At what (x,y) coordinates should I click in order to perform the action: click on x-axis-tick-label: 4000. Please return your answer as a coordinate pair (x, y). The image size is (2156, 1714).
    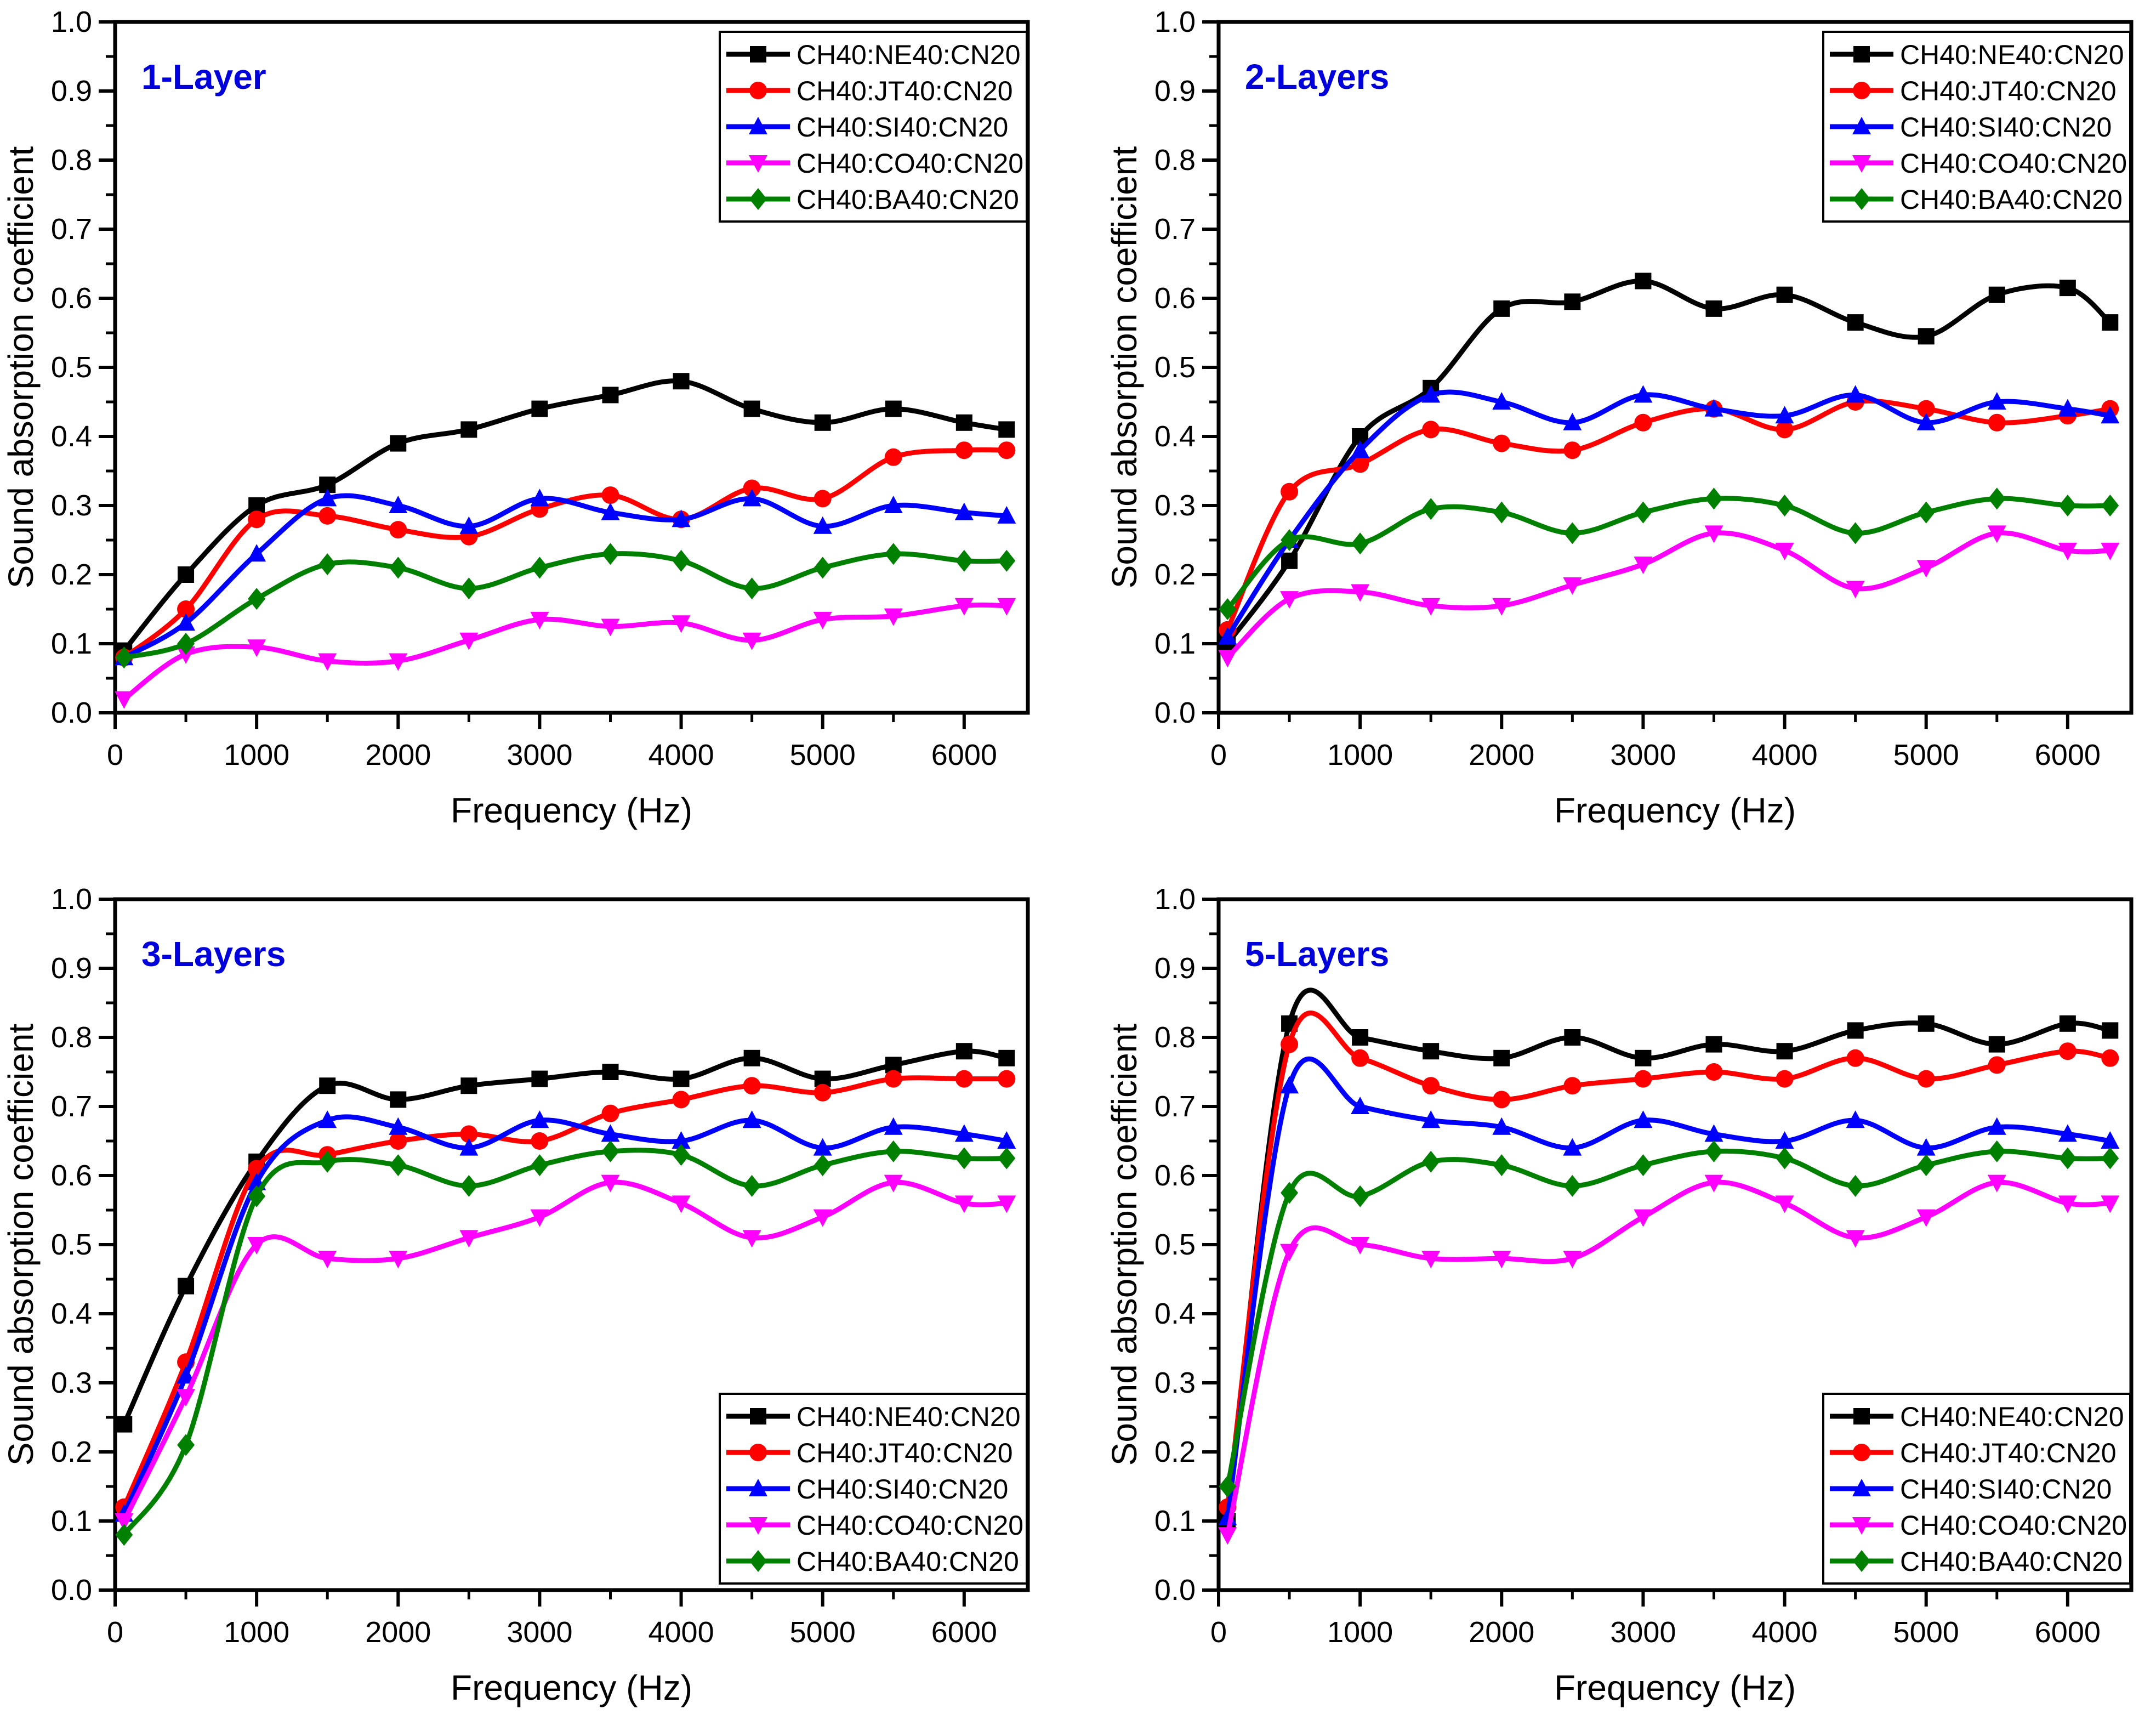
    Looking at the image, I should click on (681, 755).